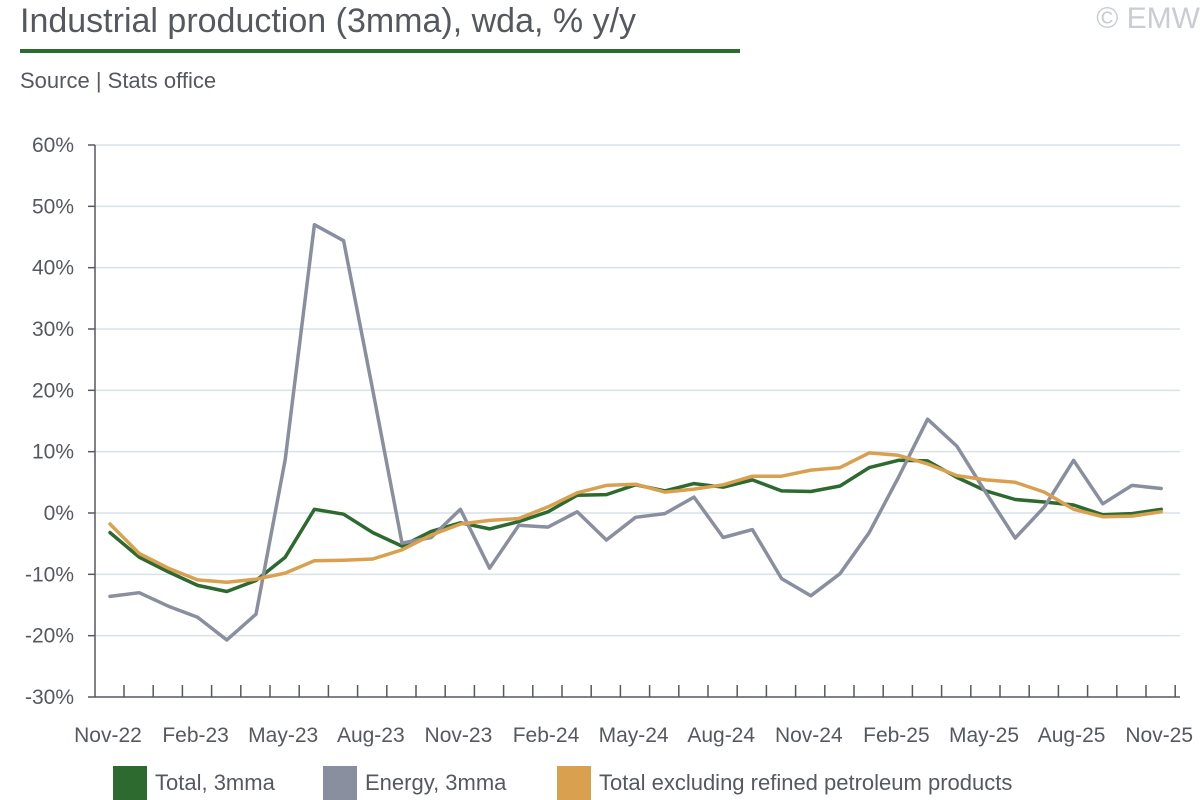 The height and width of the screenshot is (800, 1200). Describe the element at coordinates (49, 697) in the screenshot. I see `y-tick-label: -30%` at that location.